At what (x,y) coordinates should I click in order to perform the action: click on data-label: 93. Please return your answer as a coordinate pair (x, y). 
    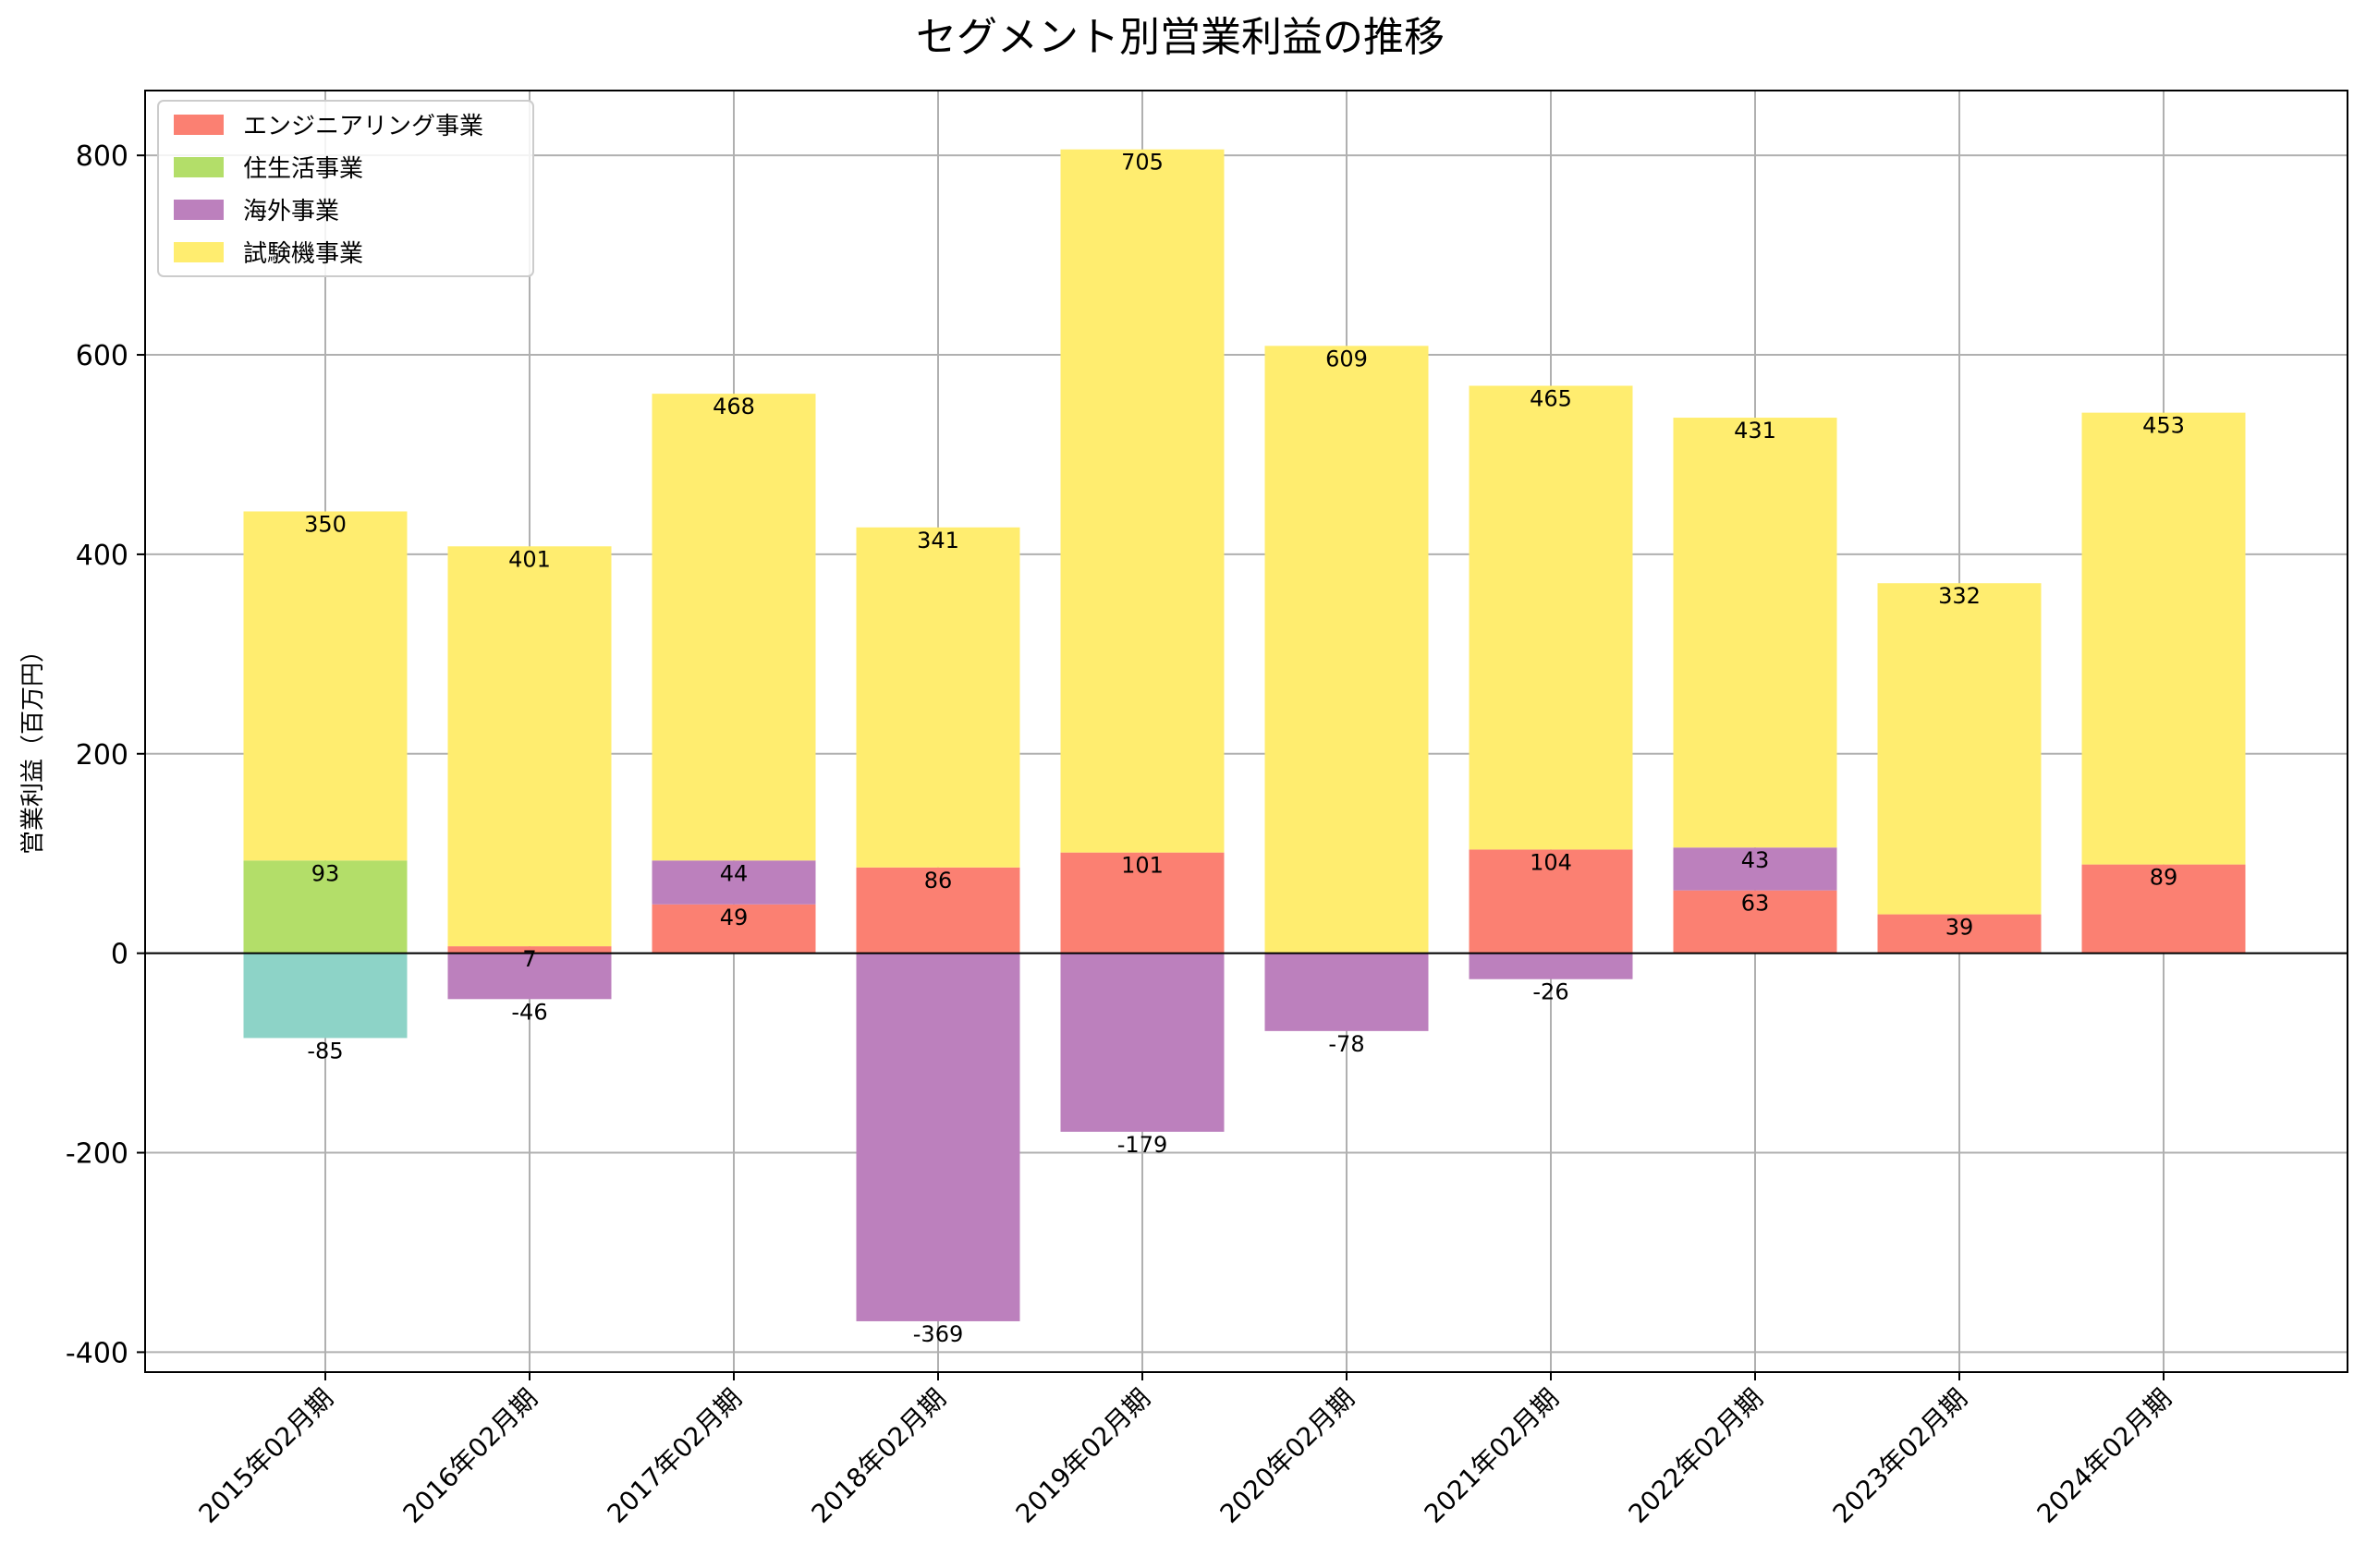
    Looking at the image, I should click on (325, 873).